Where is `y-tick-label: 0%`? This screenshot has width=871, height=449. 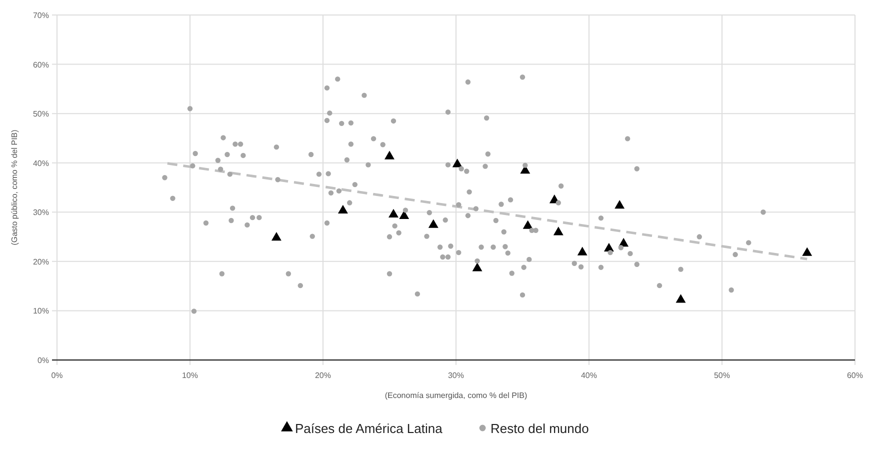 y-tick-label: 0% is located at coordinates (43, 360).